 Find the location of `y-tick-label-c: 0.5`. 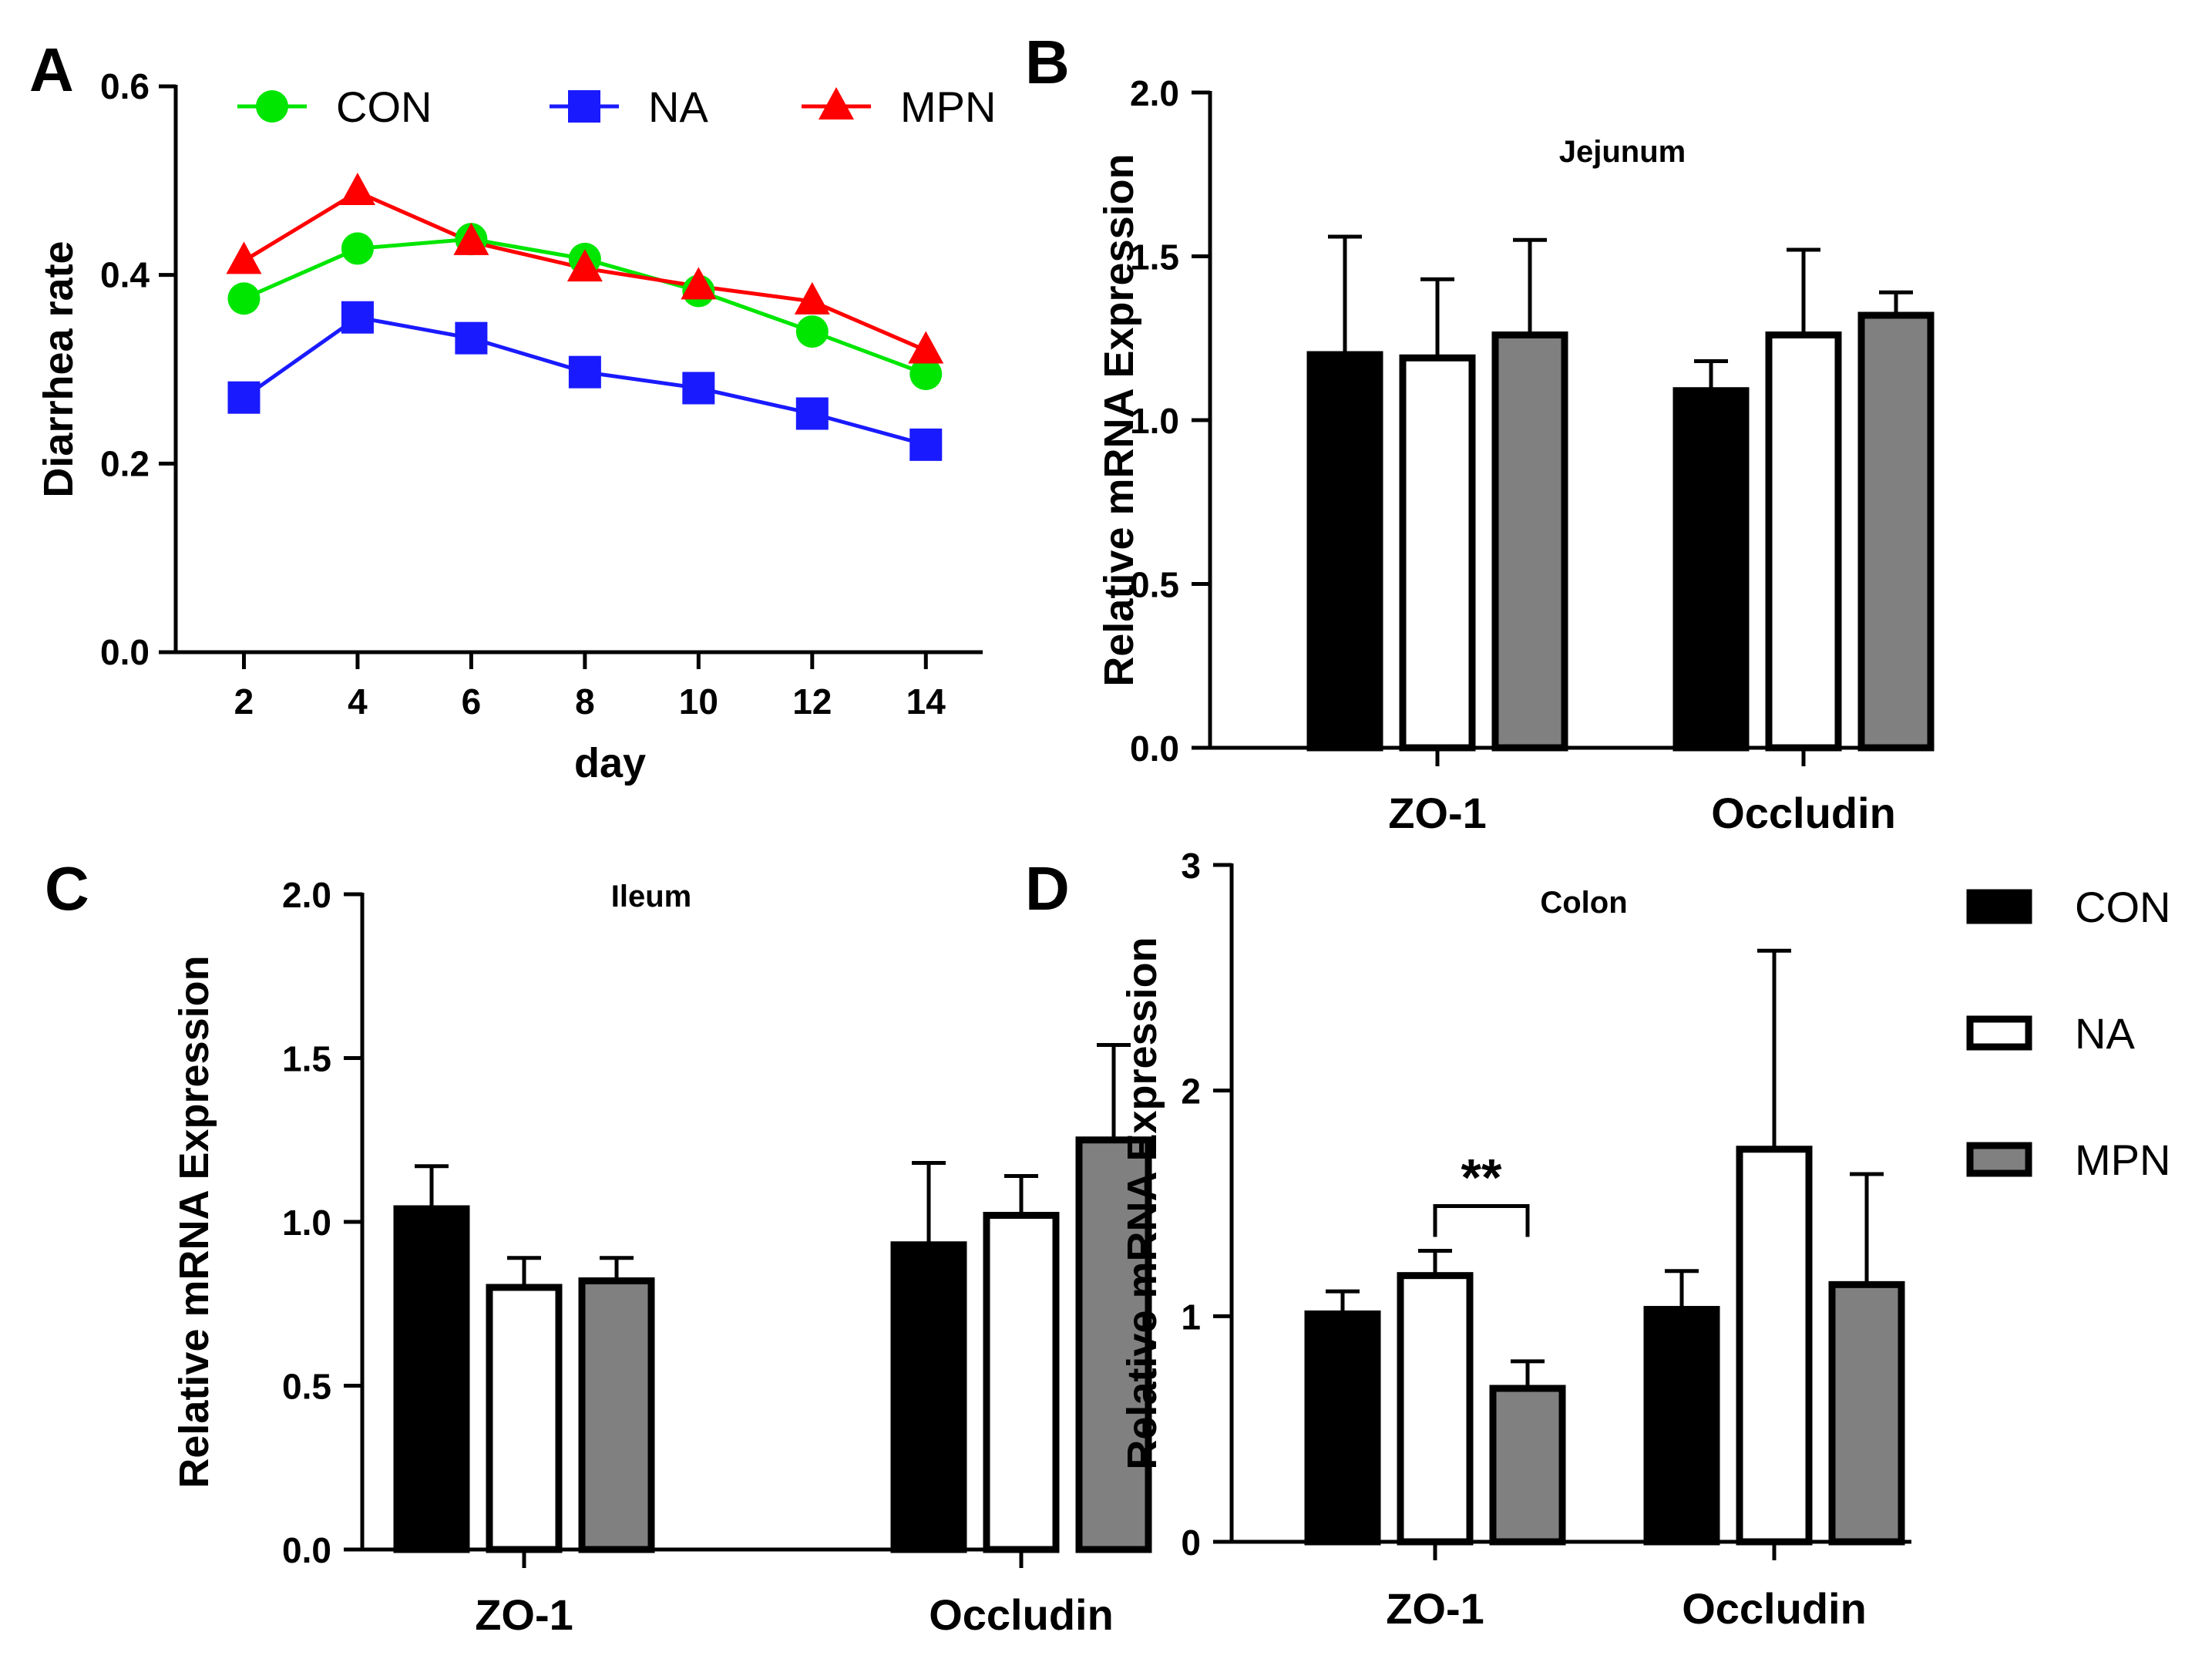

y-tick-label-c: 0.5 is located at coordinates (306, 1387).